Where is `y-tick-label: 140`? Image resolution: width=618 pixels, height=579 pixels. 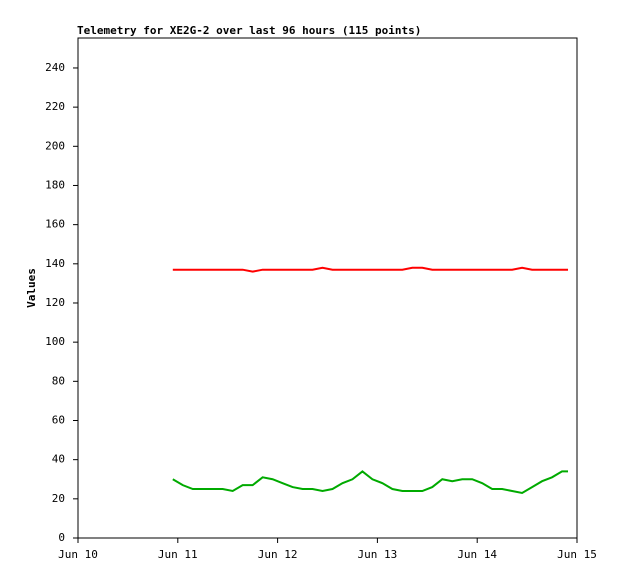
y-tick-label: 140 is located at coordinates (55, 263).